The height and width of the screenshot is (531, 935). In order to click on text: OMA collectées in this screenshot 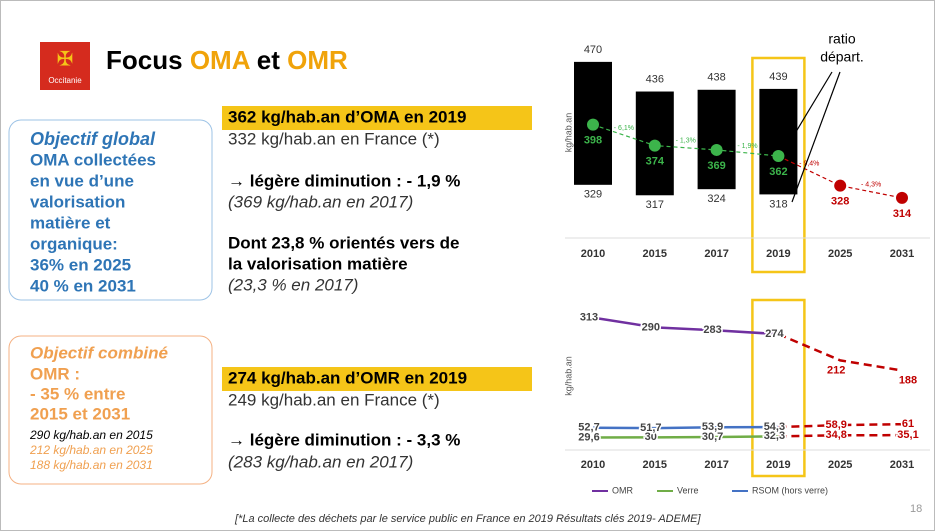, I will do `click(93, 159)`.